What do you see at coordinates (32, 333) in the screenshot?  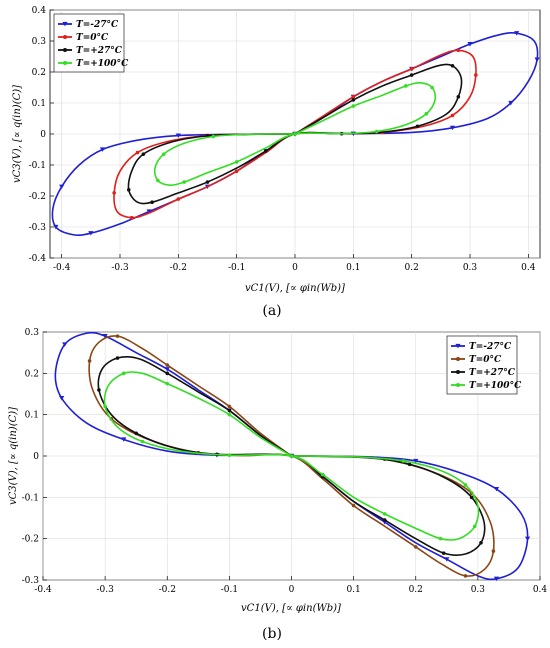 I see `y-tick-label: 0.3` at bounding box center [32, 333].